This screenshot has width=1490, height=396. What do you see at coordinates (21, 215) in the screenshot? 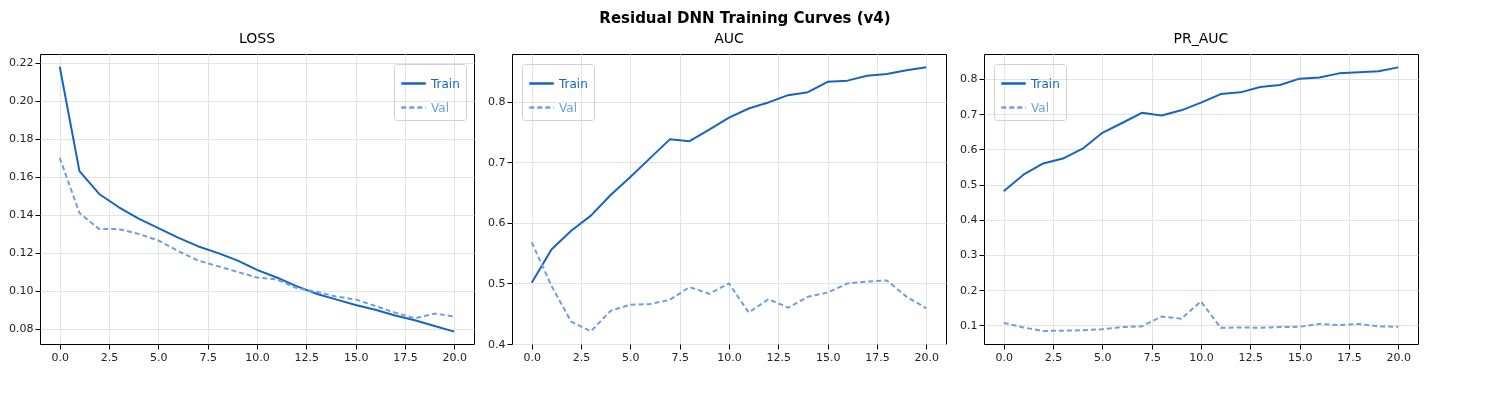
I see `y-tick-label: 0.14` at bounding box center [21, 215].